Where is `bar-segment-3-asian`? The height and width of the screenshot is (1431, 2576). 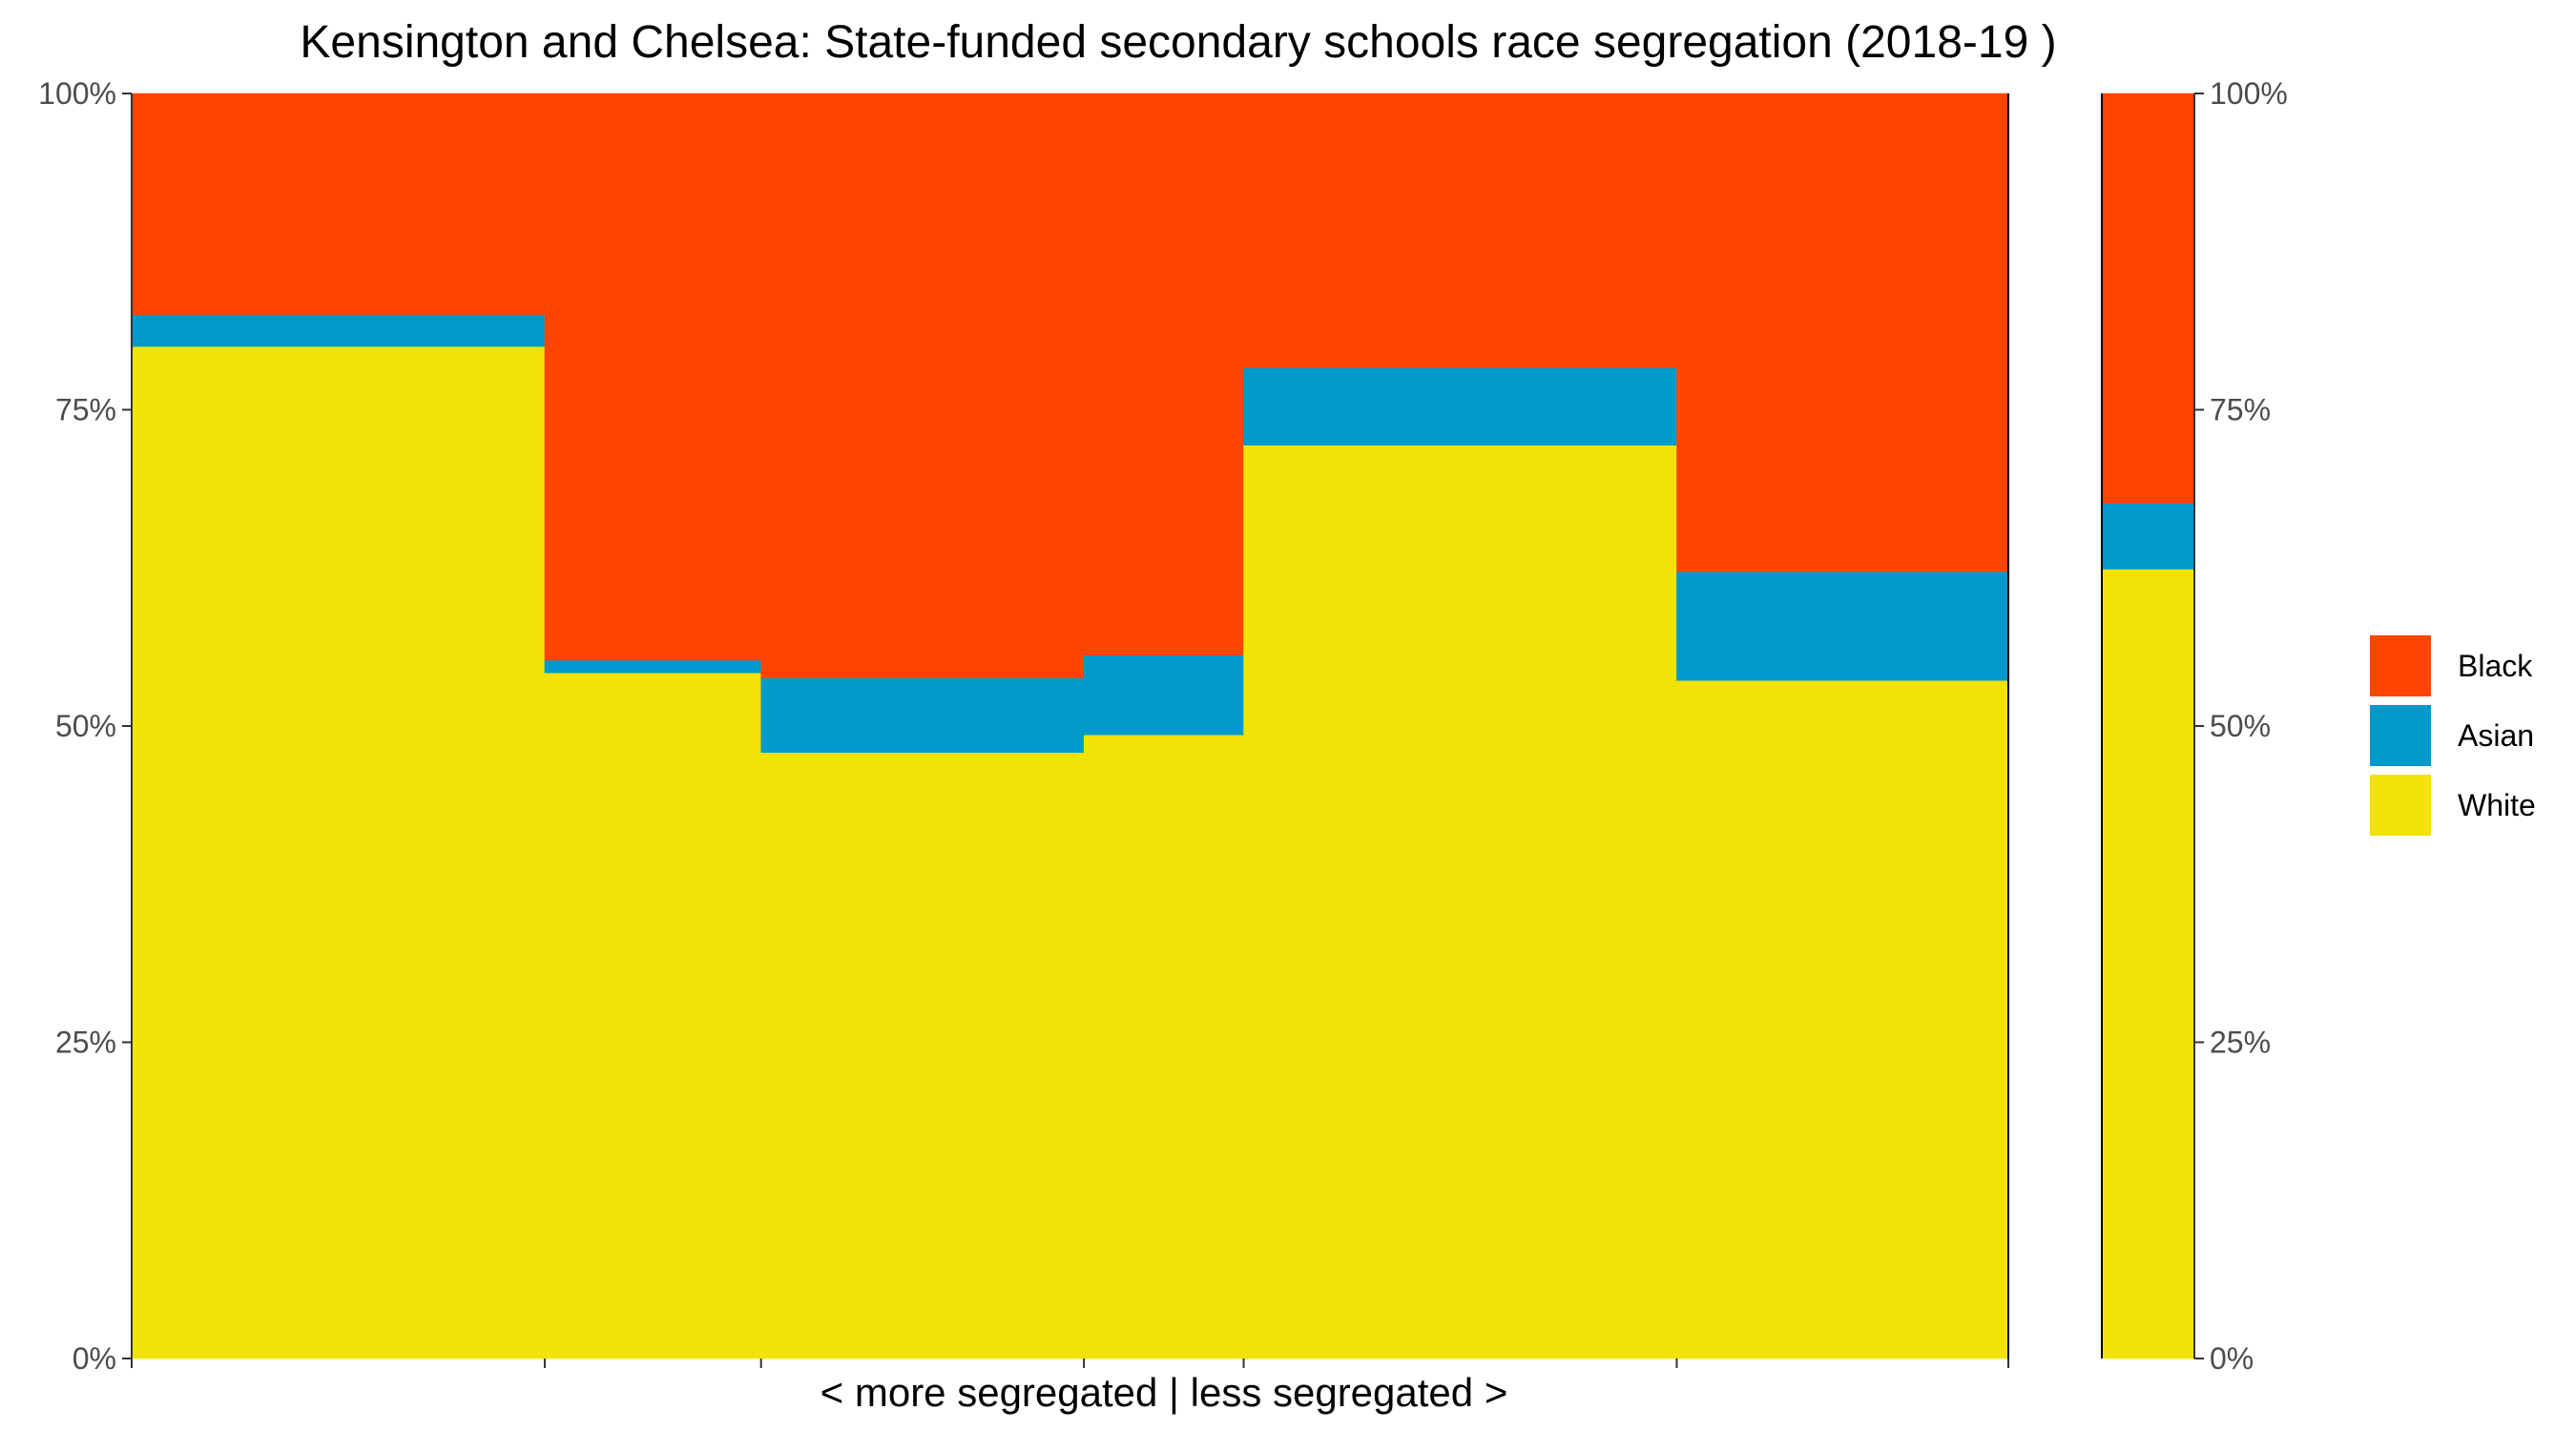 bar-segment-3-asian is located at coordinates (922, 715).